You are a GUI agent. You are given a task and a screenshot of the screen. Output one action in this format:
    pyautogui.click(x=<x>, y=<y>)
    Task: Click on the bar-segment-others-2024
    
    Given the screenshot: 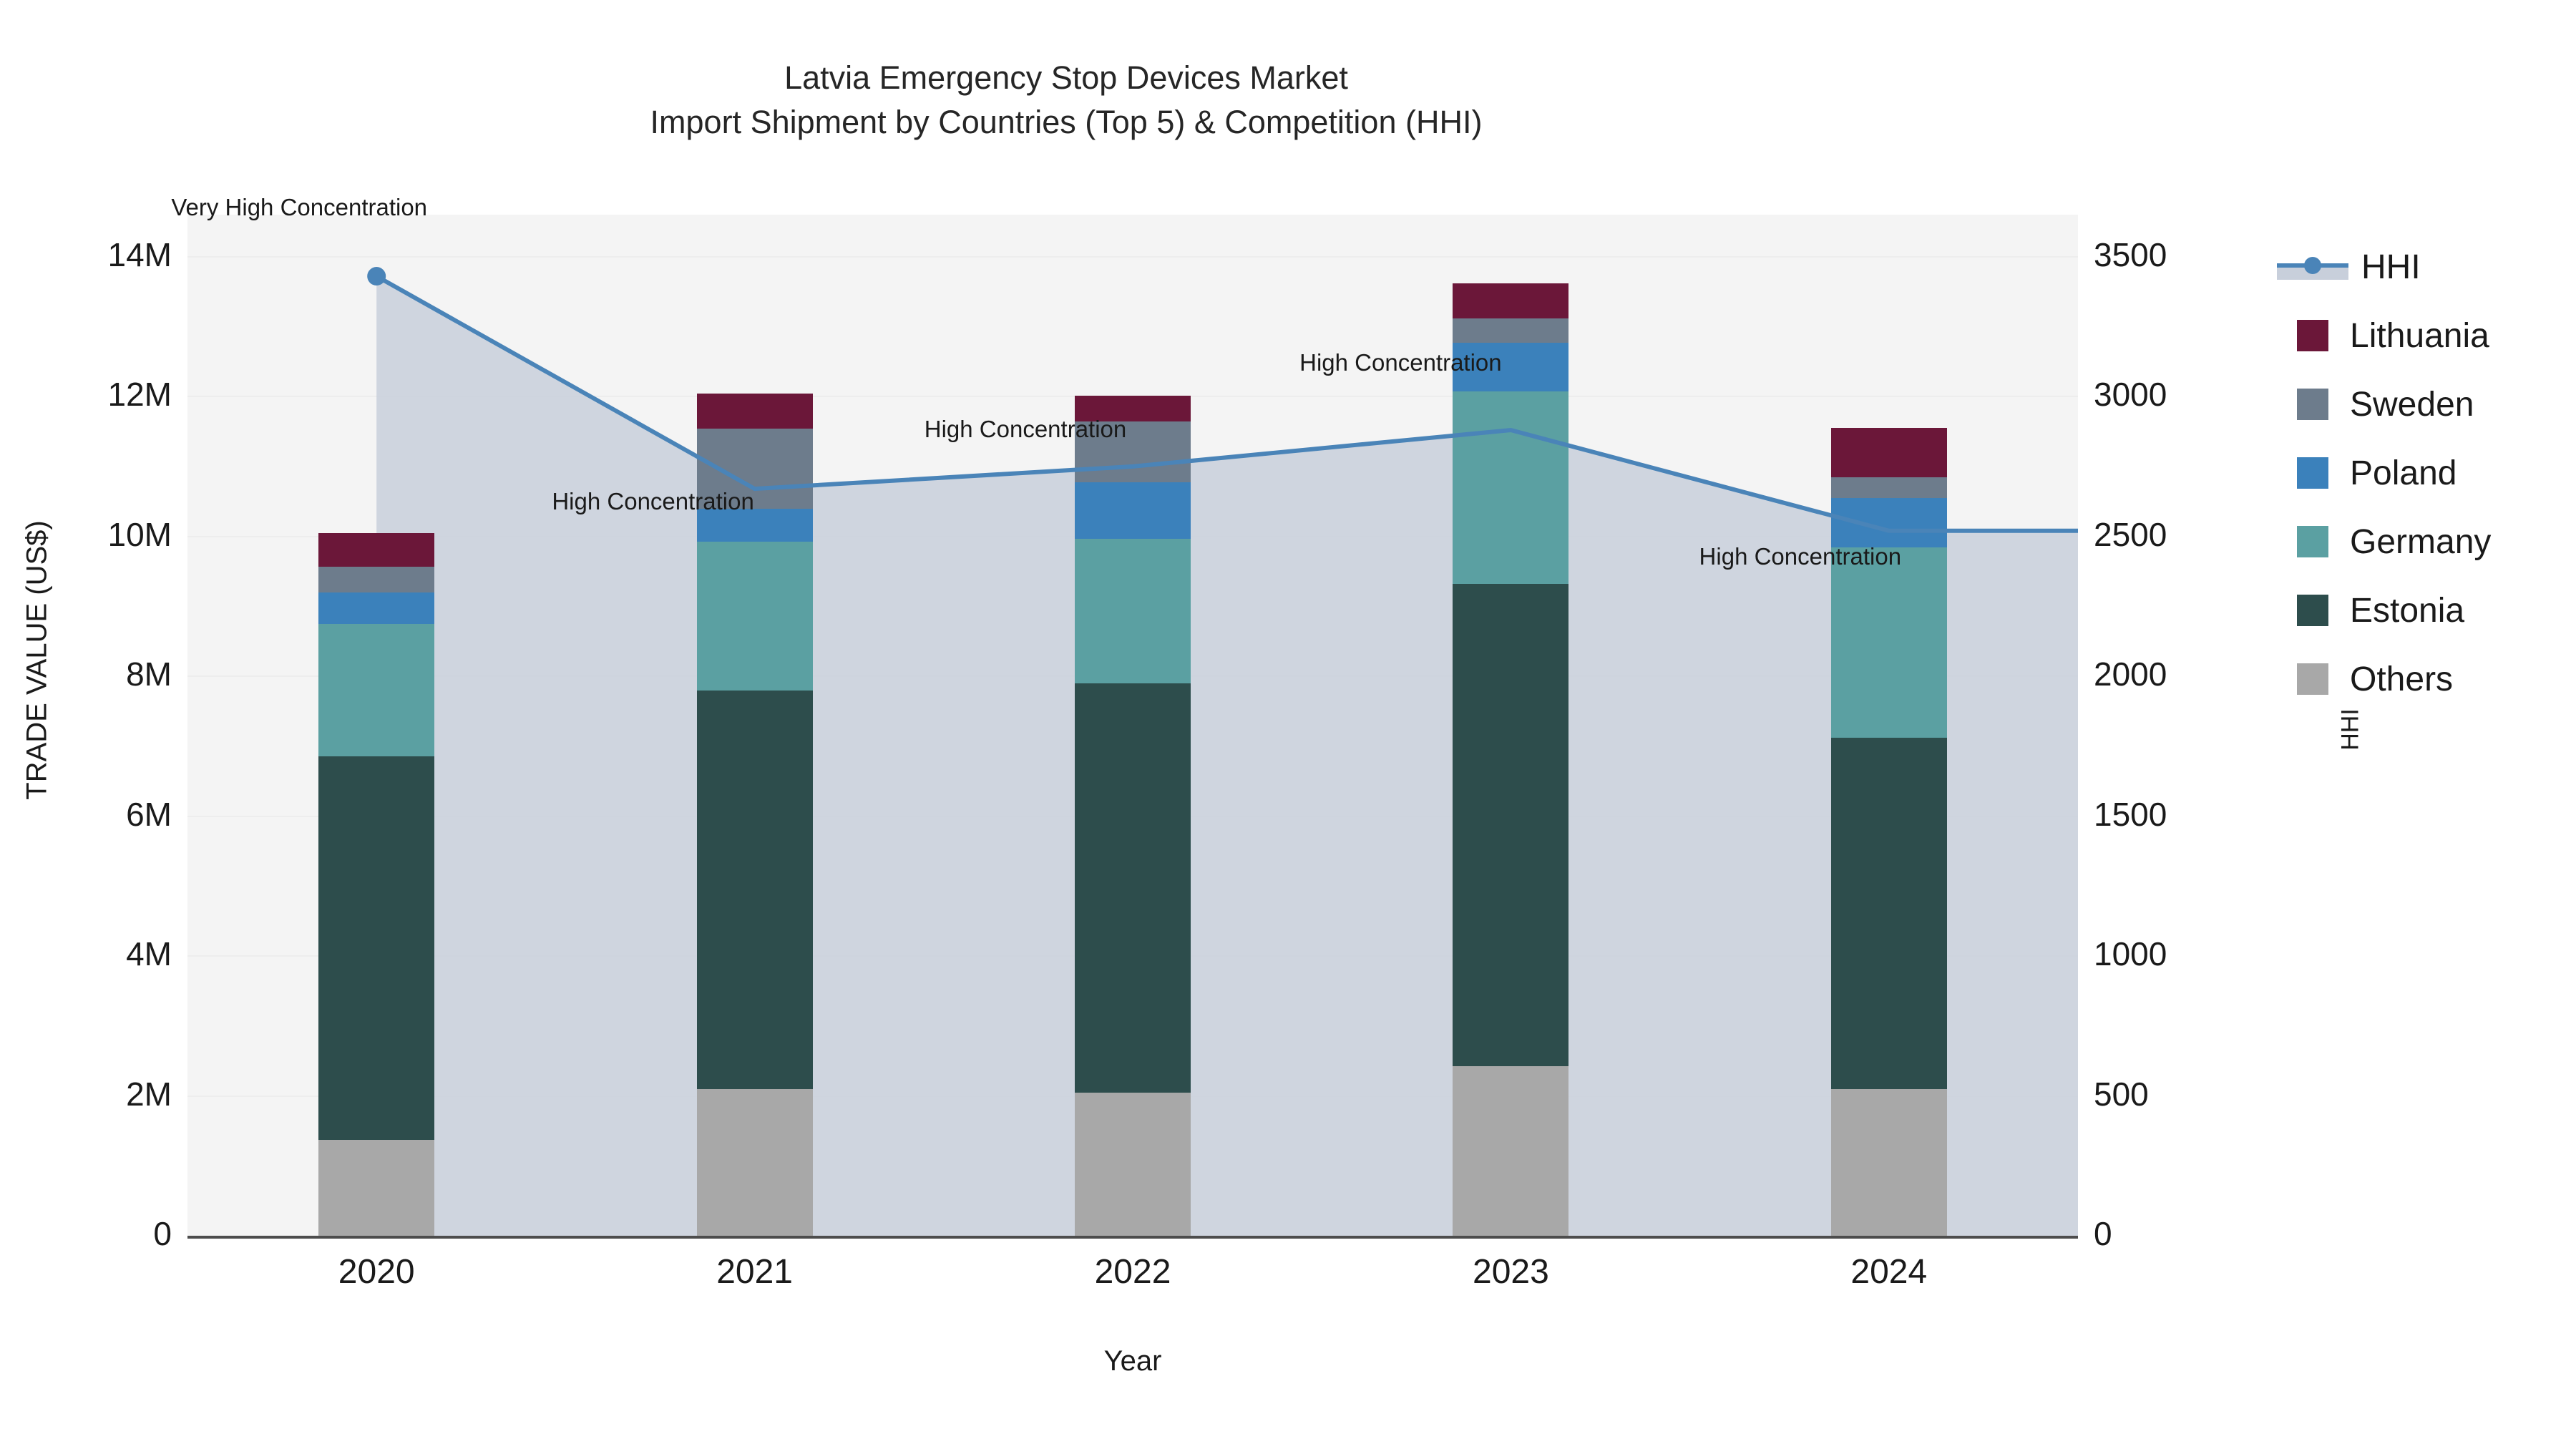 What is the action you would take?
    pyautogui.click(x=1888, y=1162)
    